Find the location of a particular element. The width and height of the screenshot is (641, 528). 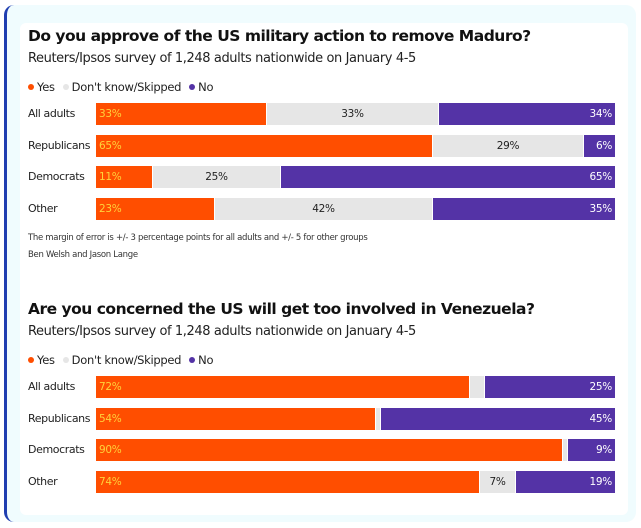

byline: Ben Welsh and Jason Lange is located at coordinates (83, 254).